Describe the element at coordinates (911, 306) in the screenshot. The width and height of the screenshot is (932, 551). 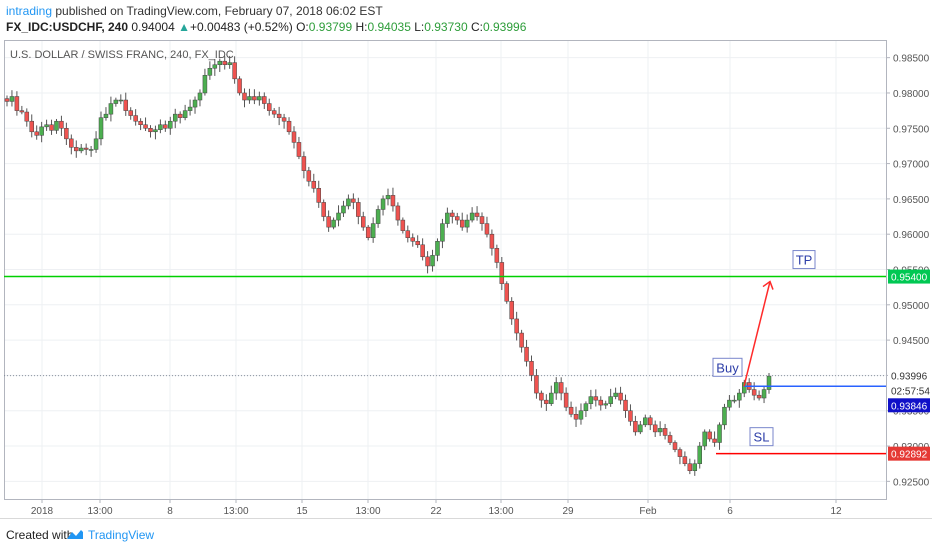
I see `y-tick-label: 0.95000` at that location.